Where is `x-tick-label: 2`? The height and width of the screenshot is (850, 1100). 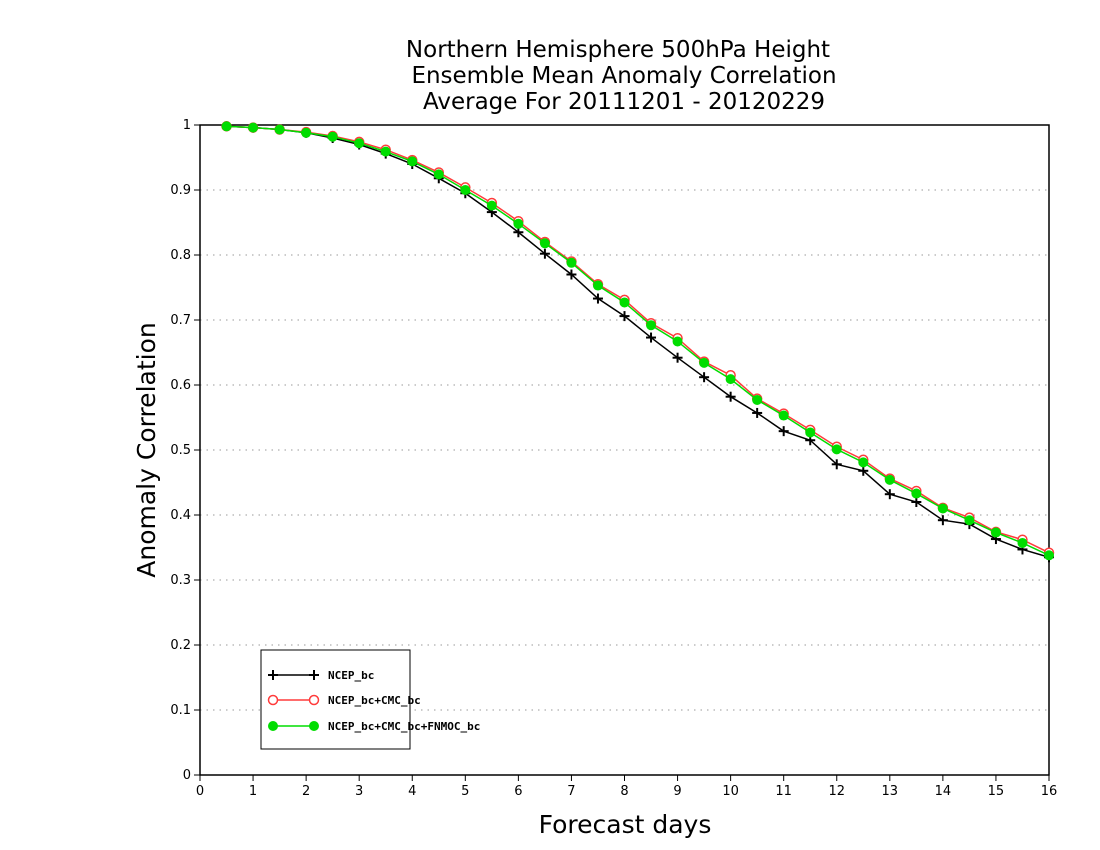
x-tick-label: 2 is located at coordinates (306, 791).